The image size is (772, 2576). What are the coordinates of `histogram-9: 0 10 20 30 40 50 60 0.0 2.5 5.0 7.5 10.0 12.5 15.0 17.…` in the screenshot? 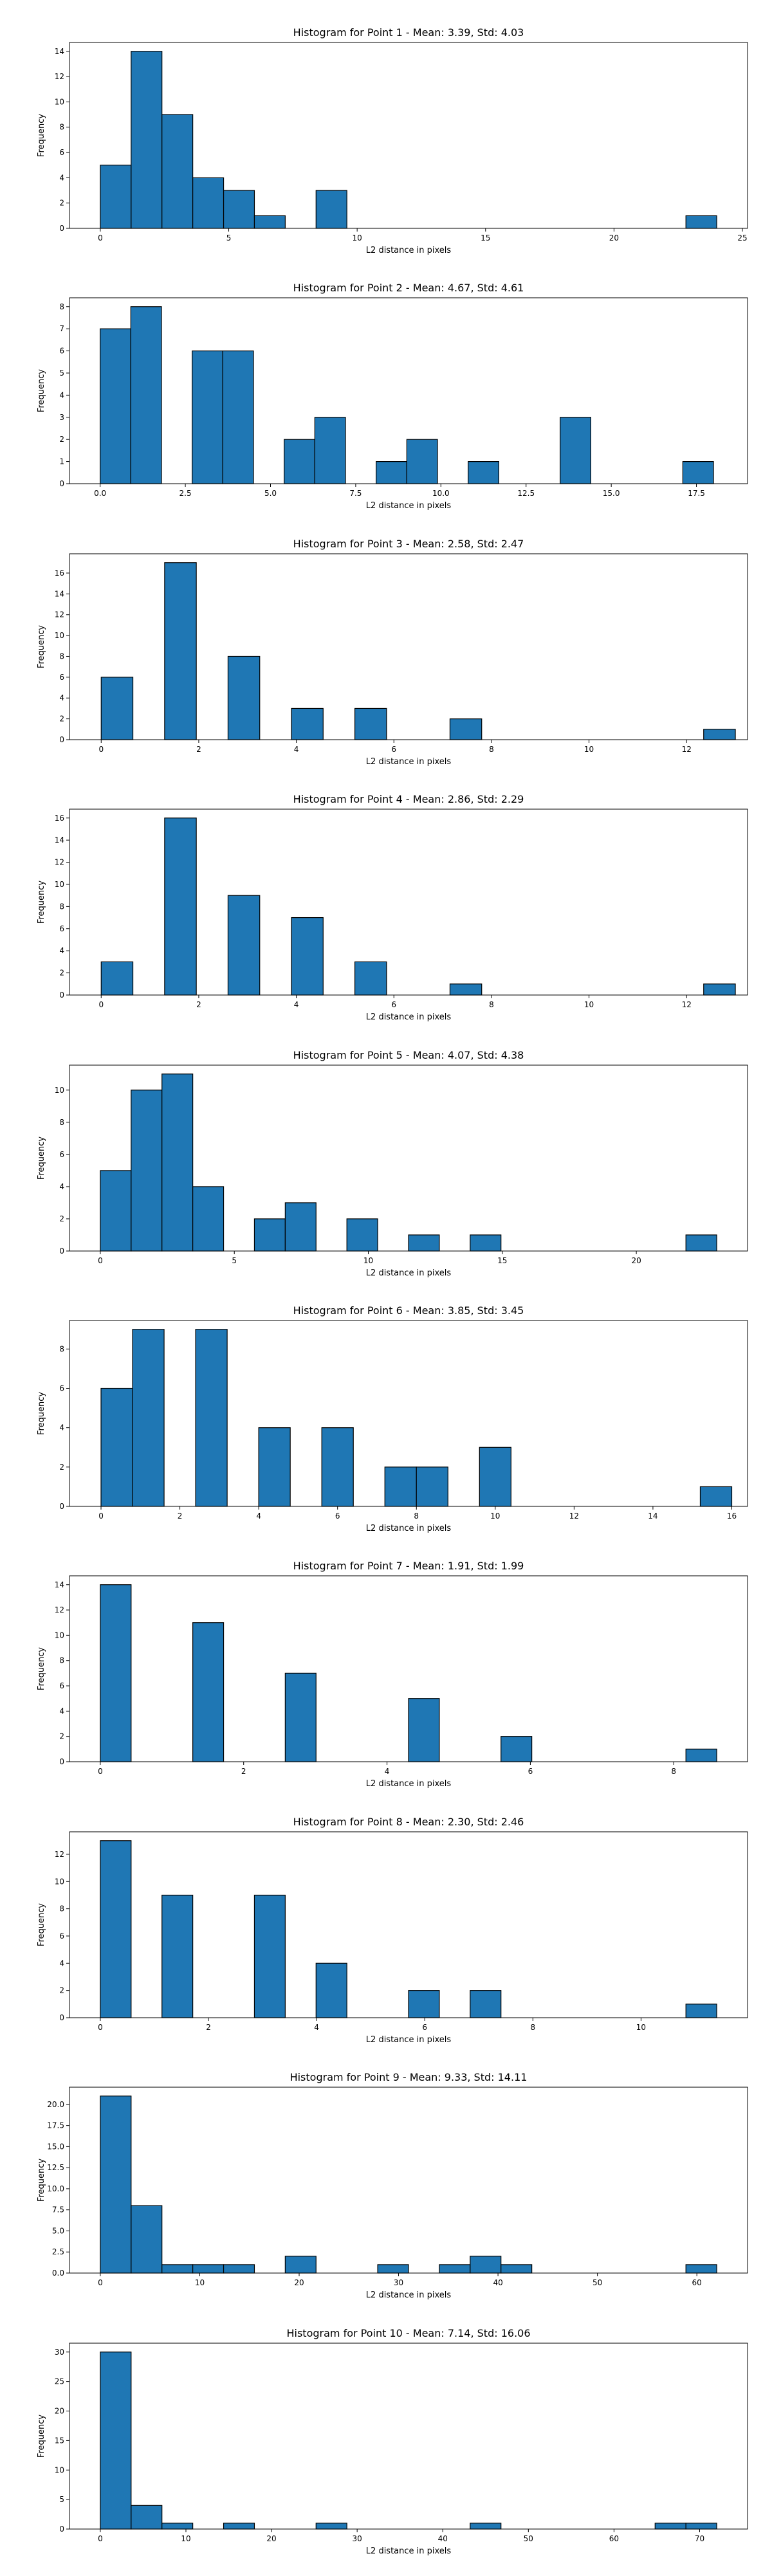 It's located at (392, 2185).